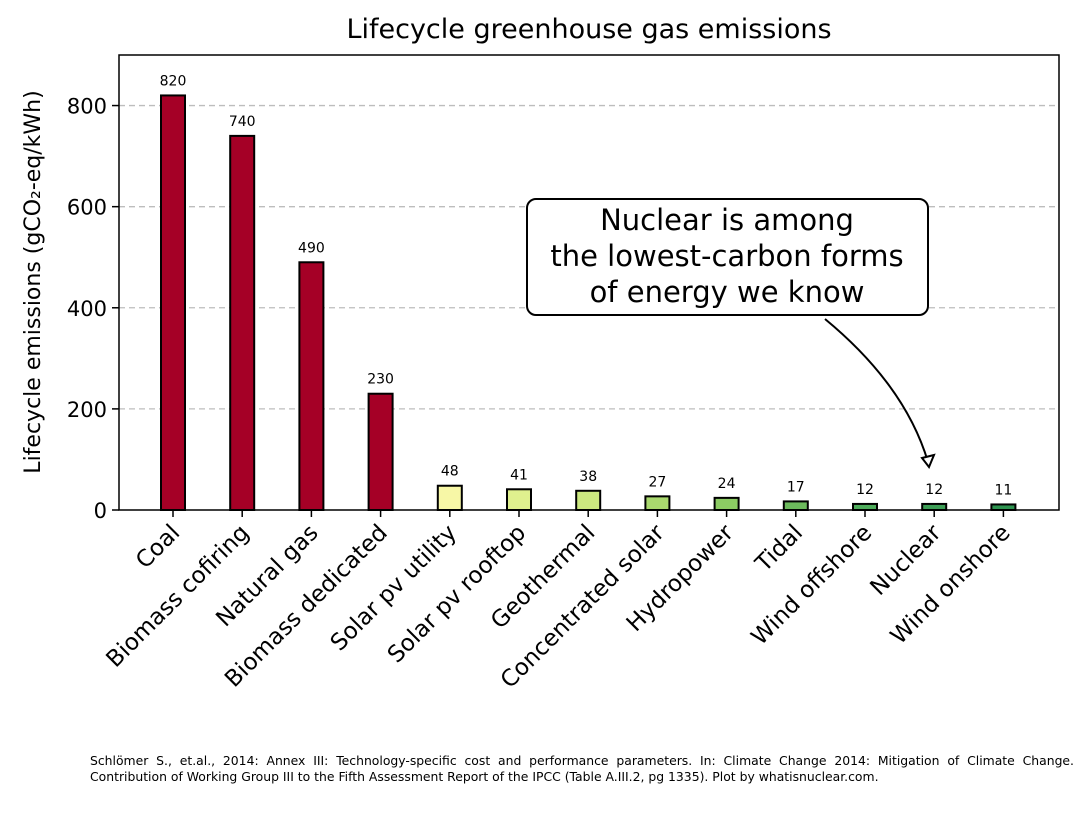  What do you see at coordinates (588, 29) in the screenshot?
I see `chart-title: Lifecycle greenhouse gas emissions` at bounding box center [588, 29].